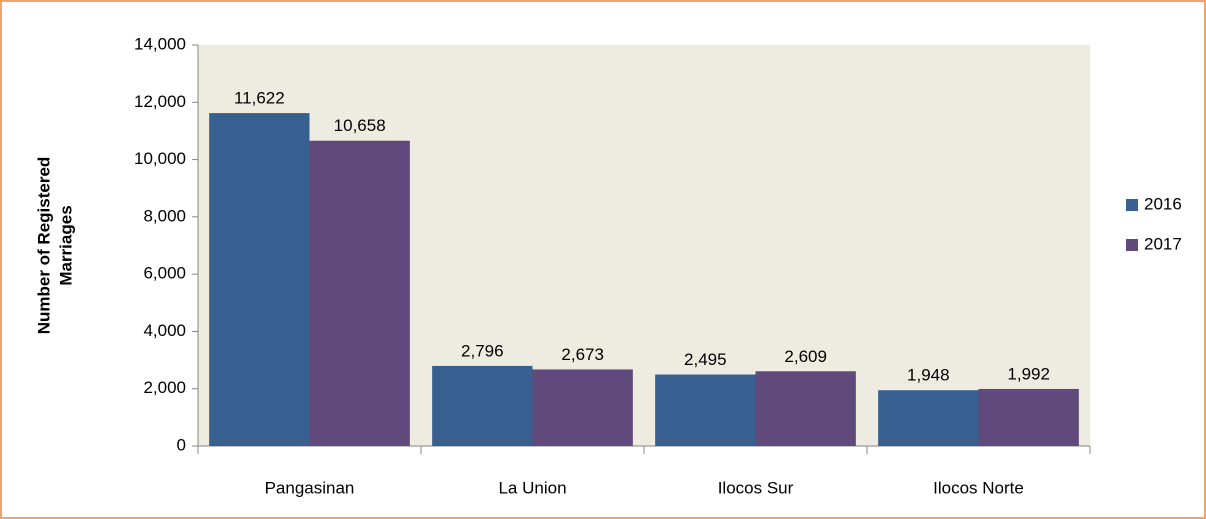 The height and width of the screenshot is (519, 1206). I want to click on x-tick-label: La Union, so click(532, 487).